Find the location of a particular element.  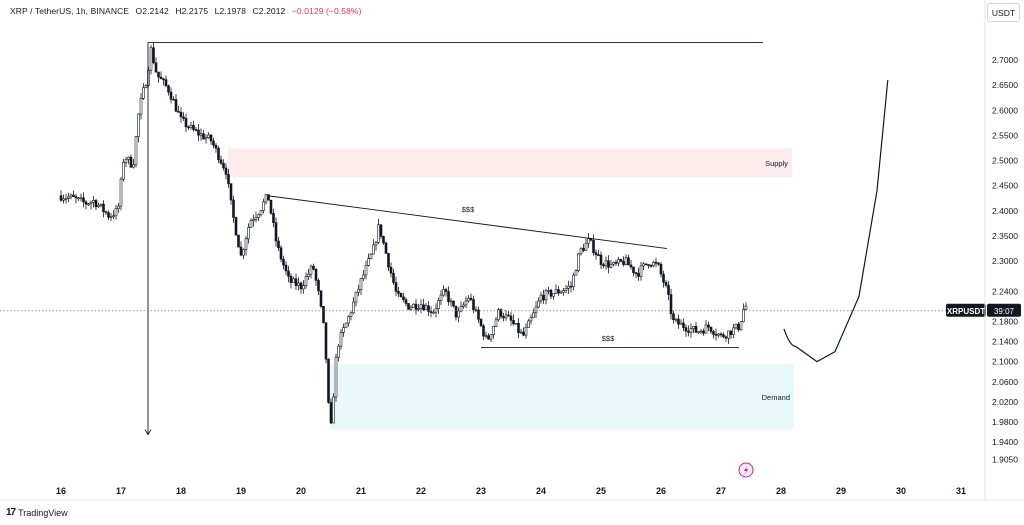

price-tag-countdown-box is located at coordinates (1004, 310).